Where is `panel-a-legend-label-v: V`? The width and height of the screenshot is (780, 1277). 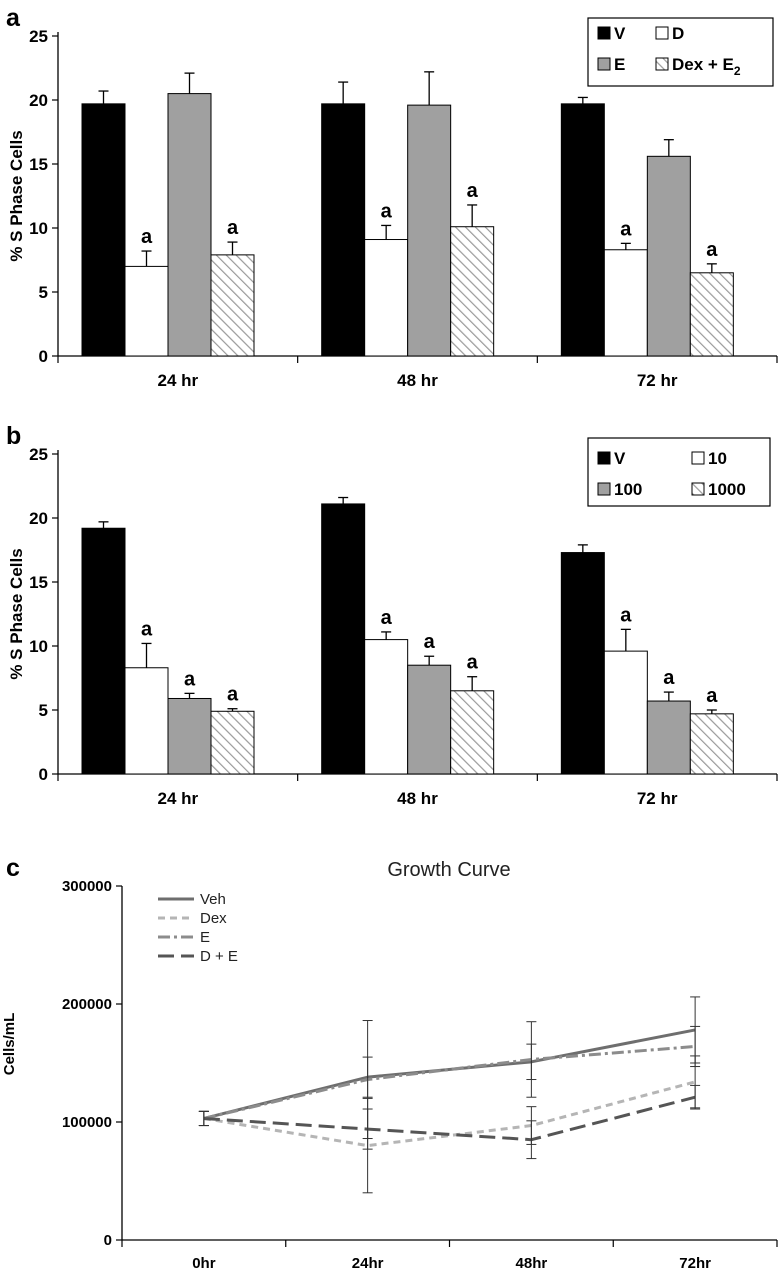
panel-a-legend-label-v: V is located at coordinates (620, 33).